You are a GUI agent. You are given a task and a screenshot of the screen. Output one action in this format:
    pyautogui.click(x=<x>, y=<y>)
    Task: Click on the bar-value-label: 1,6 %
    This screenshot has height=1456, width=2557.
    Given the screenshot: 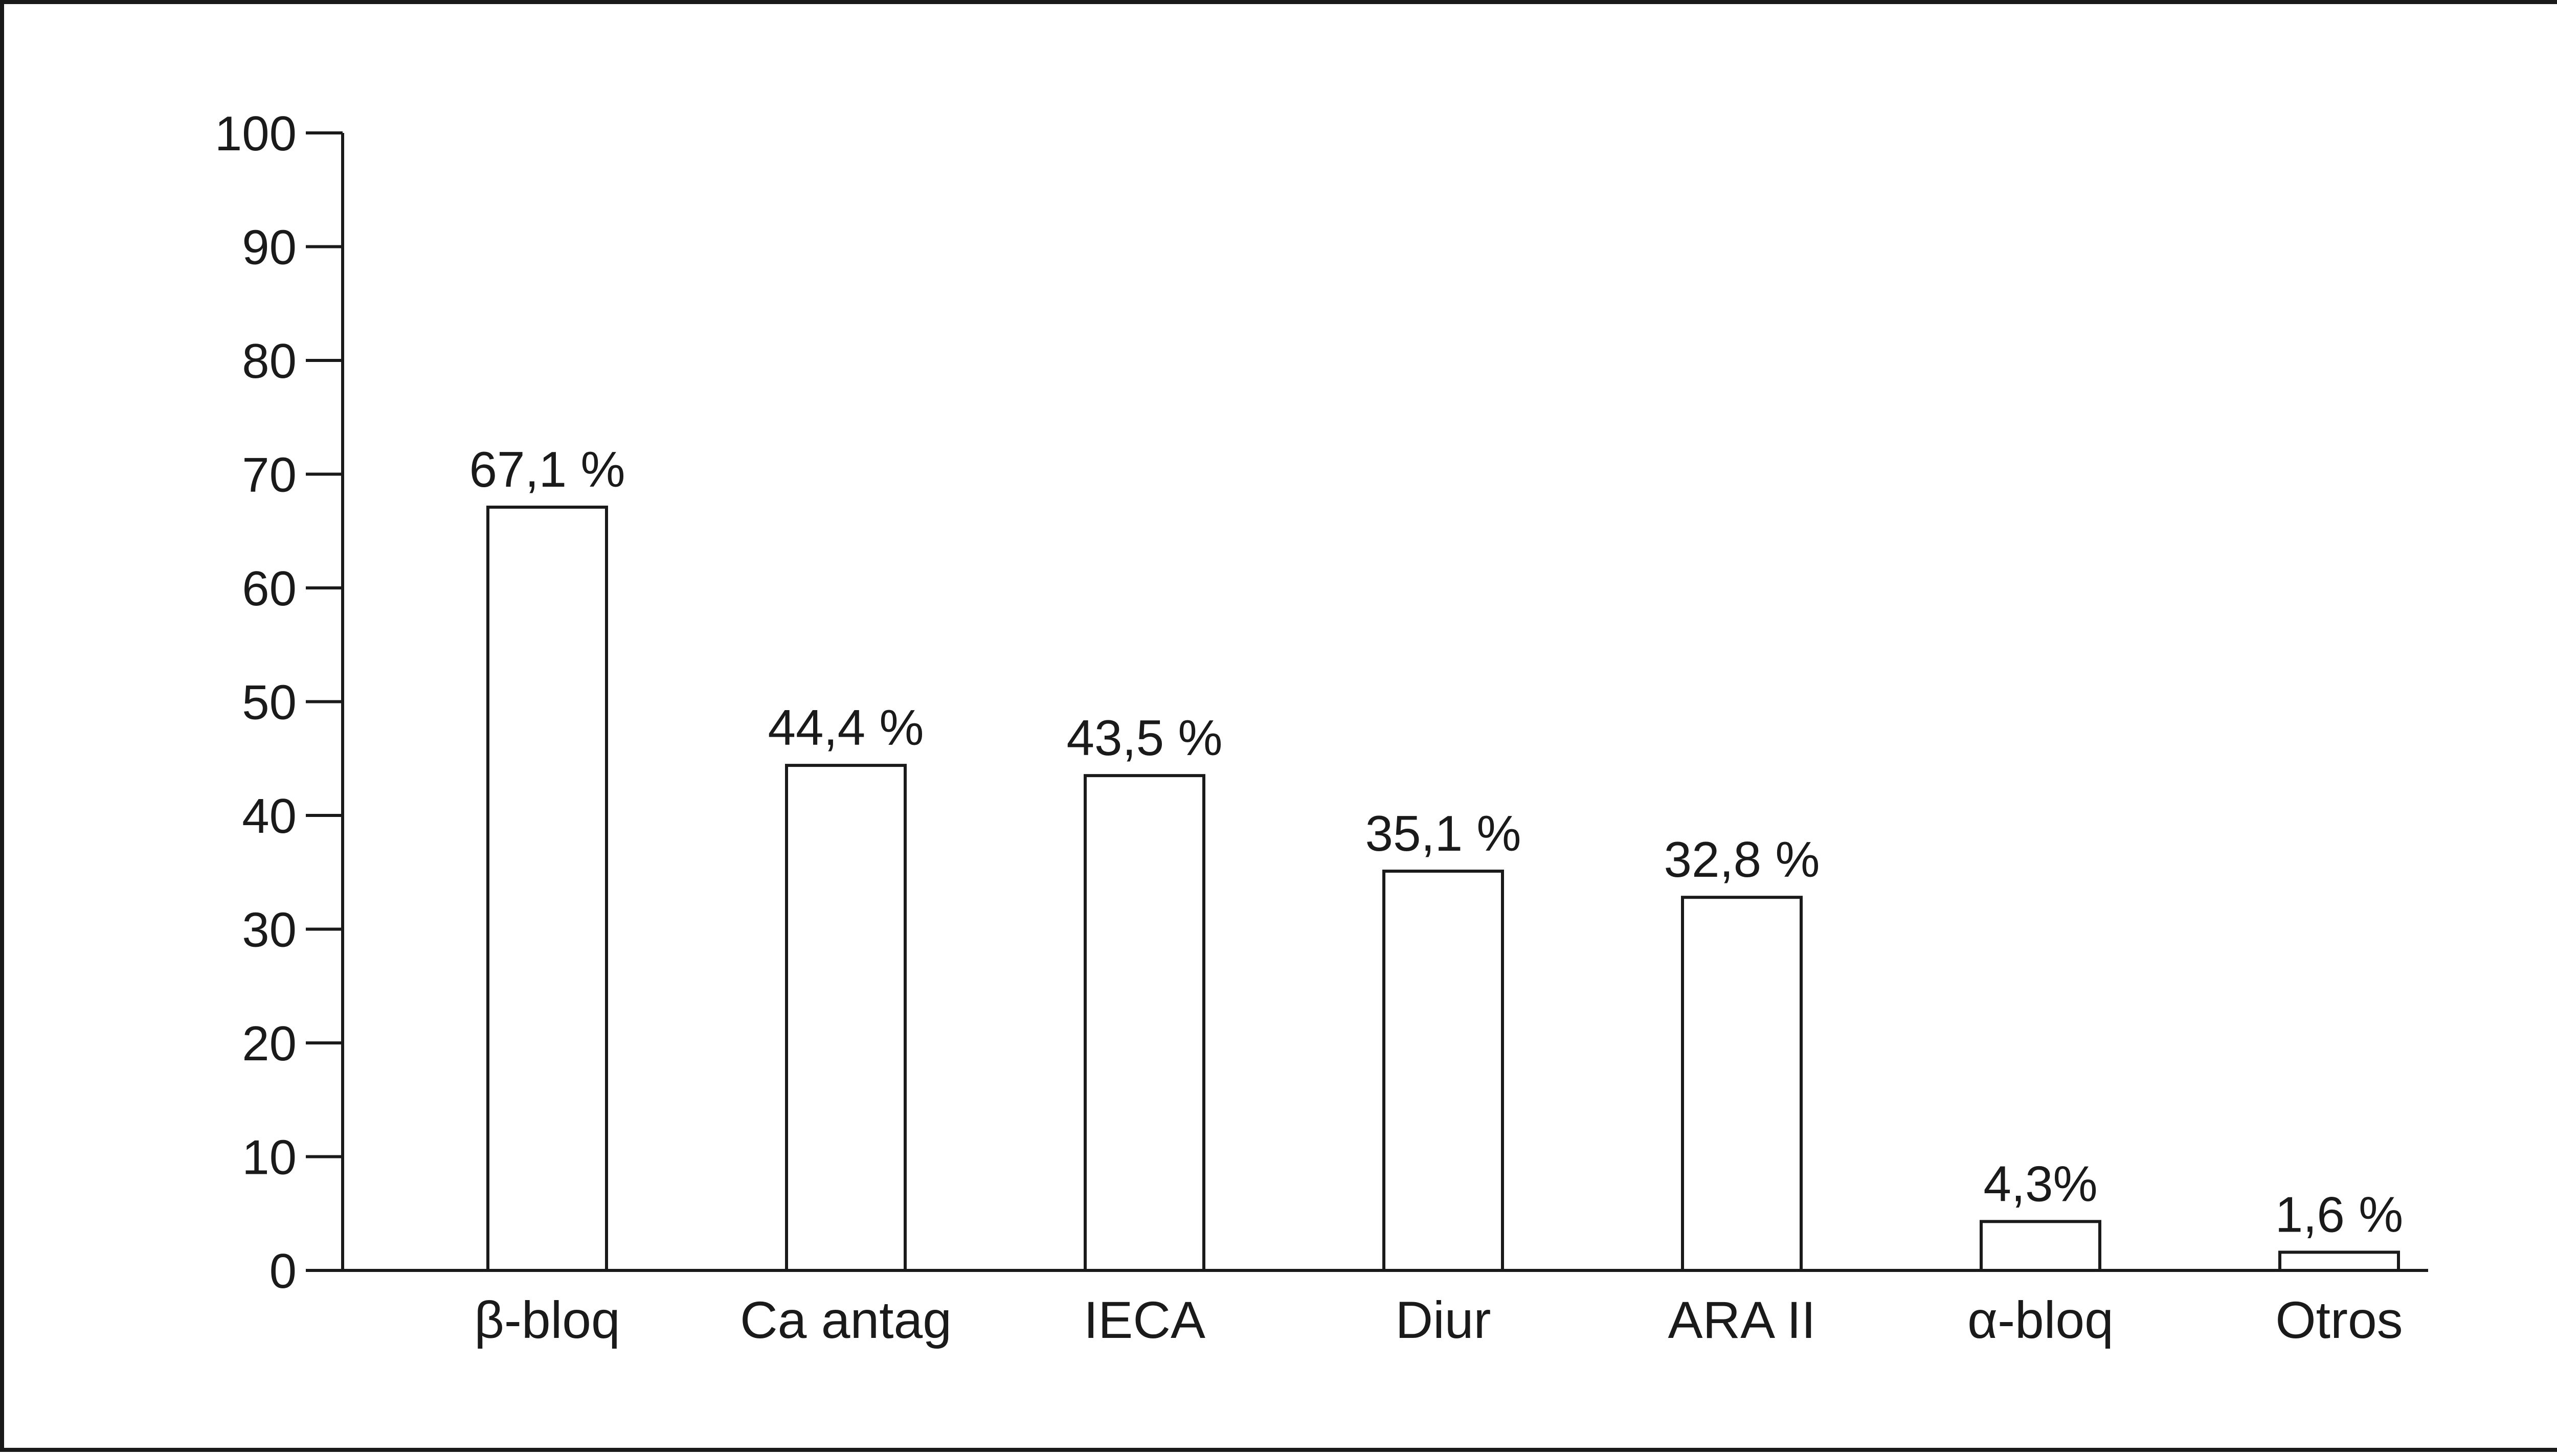 What is the action you would take?
    pyautogui.click(x=2339, y=1214)
    